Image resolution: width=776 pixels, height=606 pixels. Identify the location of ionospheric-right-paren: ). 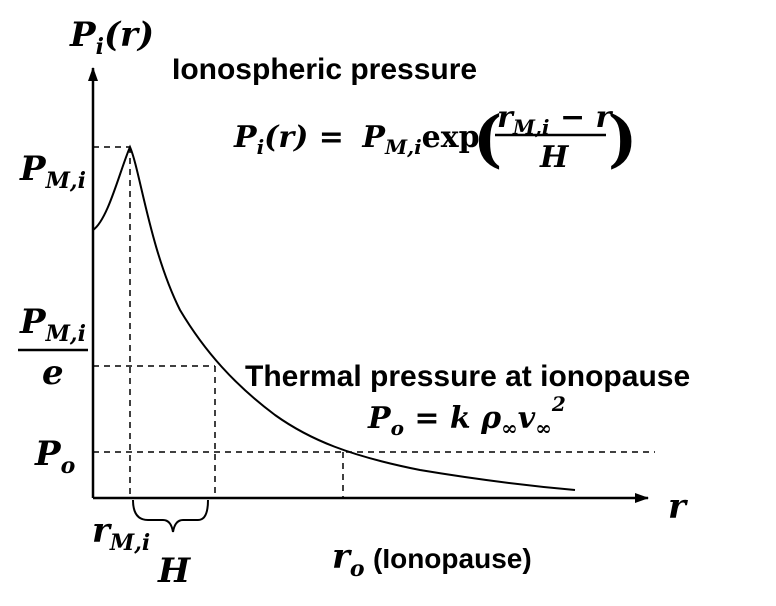
(622, 138).